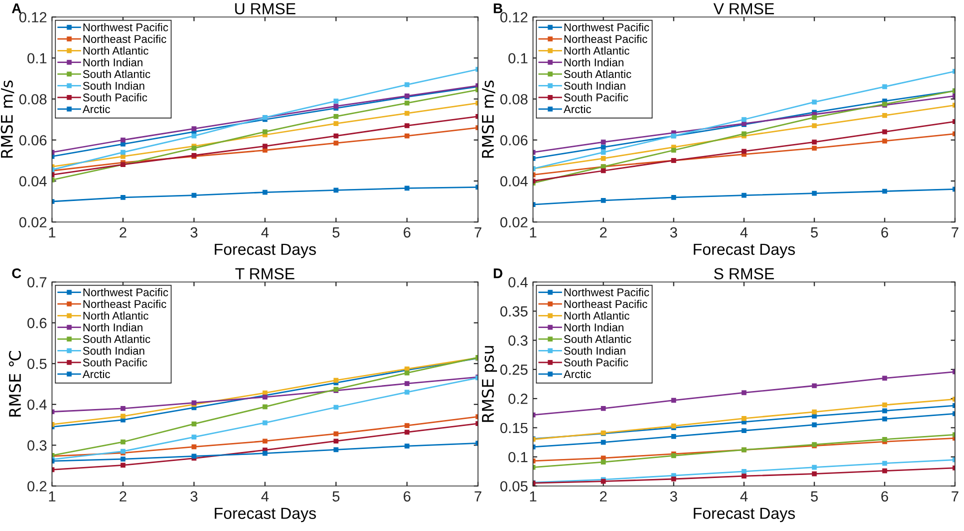 The width and height of the screenshot is (964, 531). I want to click on y-tick-label: 0.6, so click(36, 323).